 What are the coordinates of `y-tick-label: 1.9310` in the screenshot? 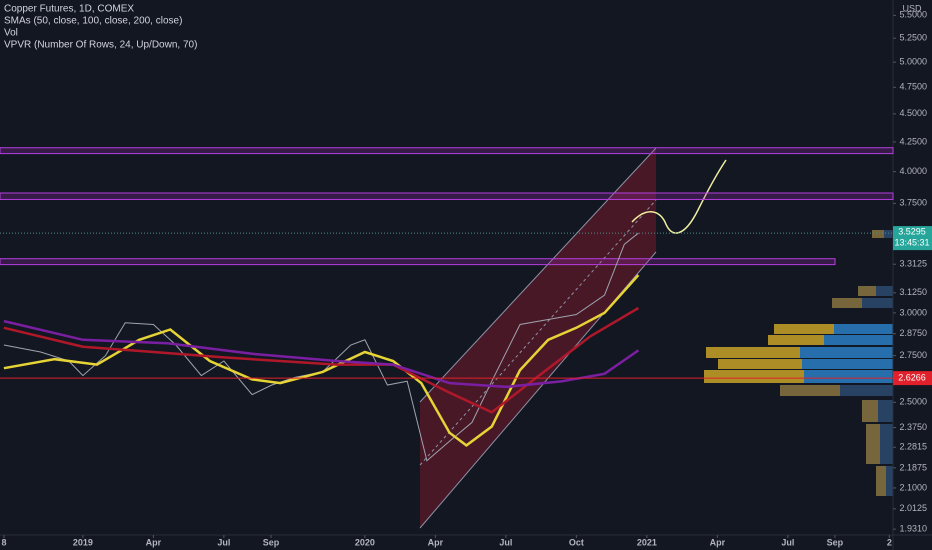 It's located at (913, 528).